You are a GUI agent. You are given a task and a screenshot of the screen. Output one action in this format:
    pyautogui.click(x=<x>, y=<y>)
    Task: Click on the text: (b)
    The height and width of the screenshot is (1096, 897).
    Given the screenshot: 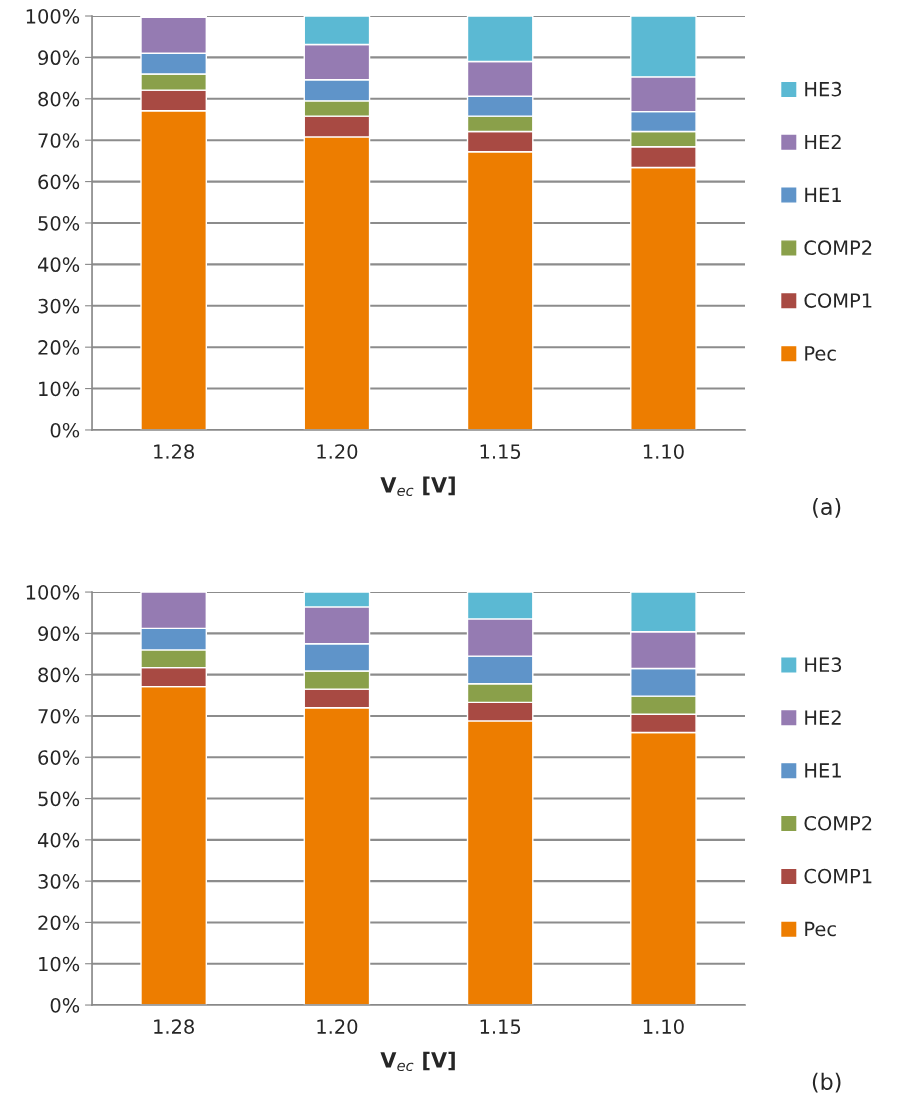 What is the action you would take?
    pyautogui.click(x=826, y=1082)
    